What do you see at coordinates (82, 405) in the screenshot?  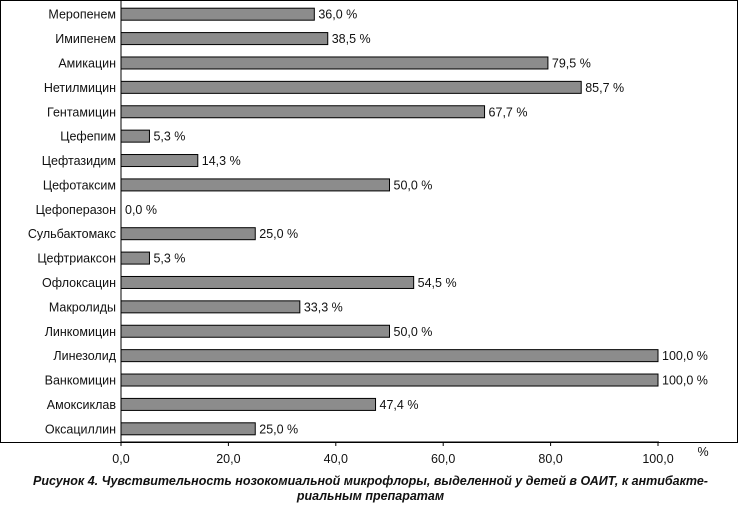 I see `category-label: Амоксиклав` at bounding box center [82, 405].